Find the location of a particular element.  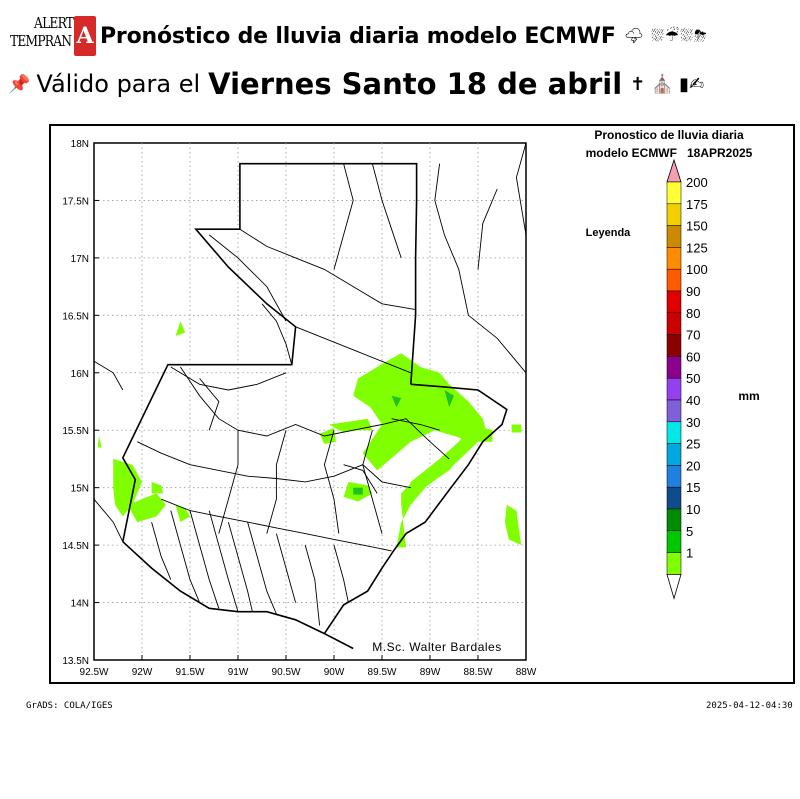

lon-tick-label: 91.5W is located at coordinates (190, 672).